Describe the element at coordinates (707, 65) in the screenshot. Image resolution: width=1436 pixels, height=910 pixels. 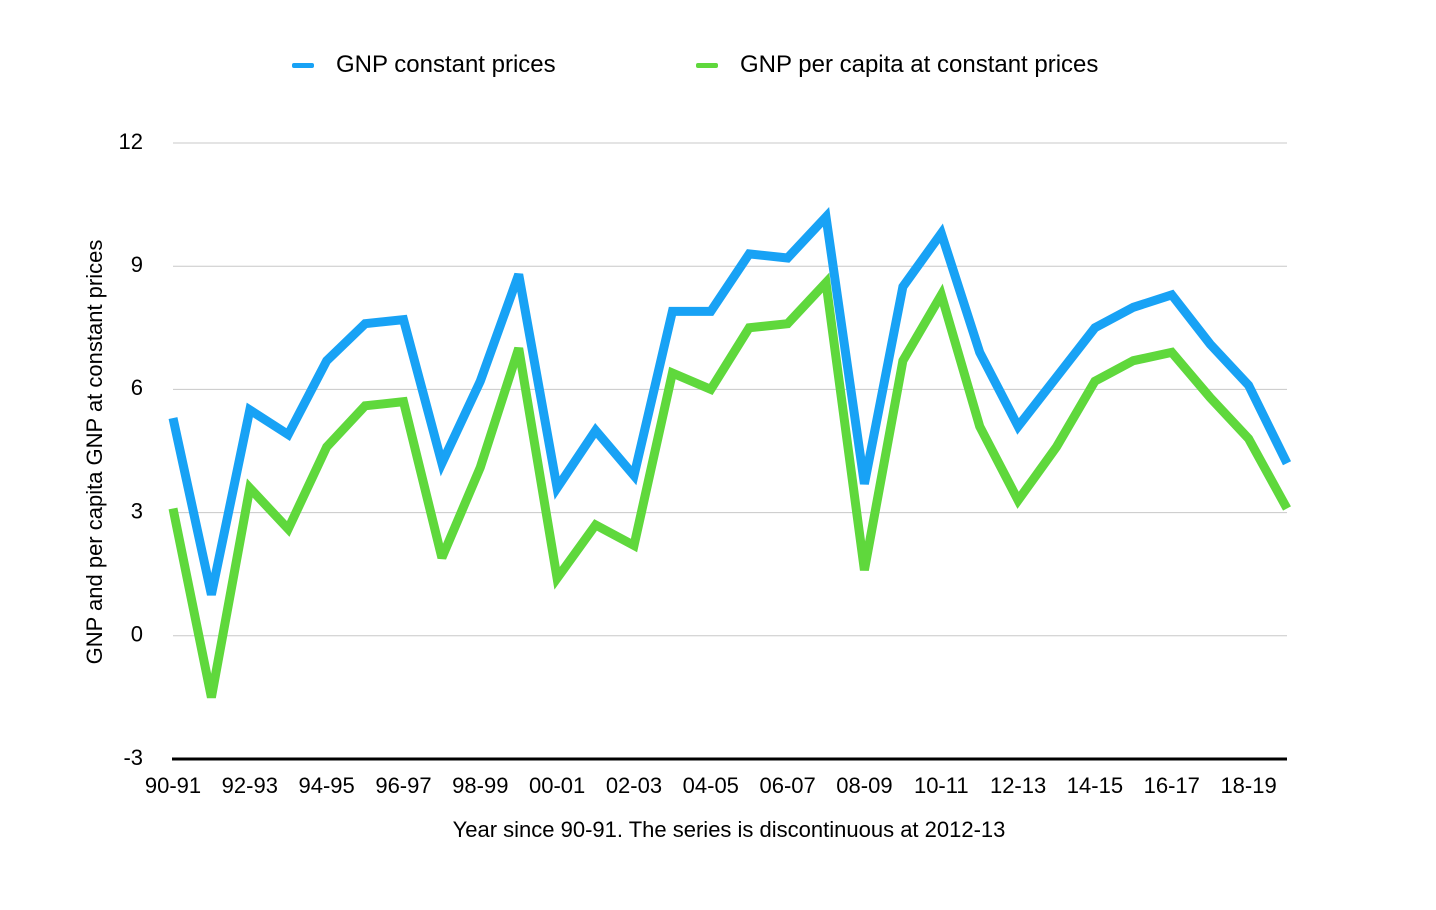
I see `legend-swatch-gnp-per-capita` at that location.